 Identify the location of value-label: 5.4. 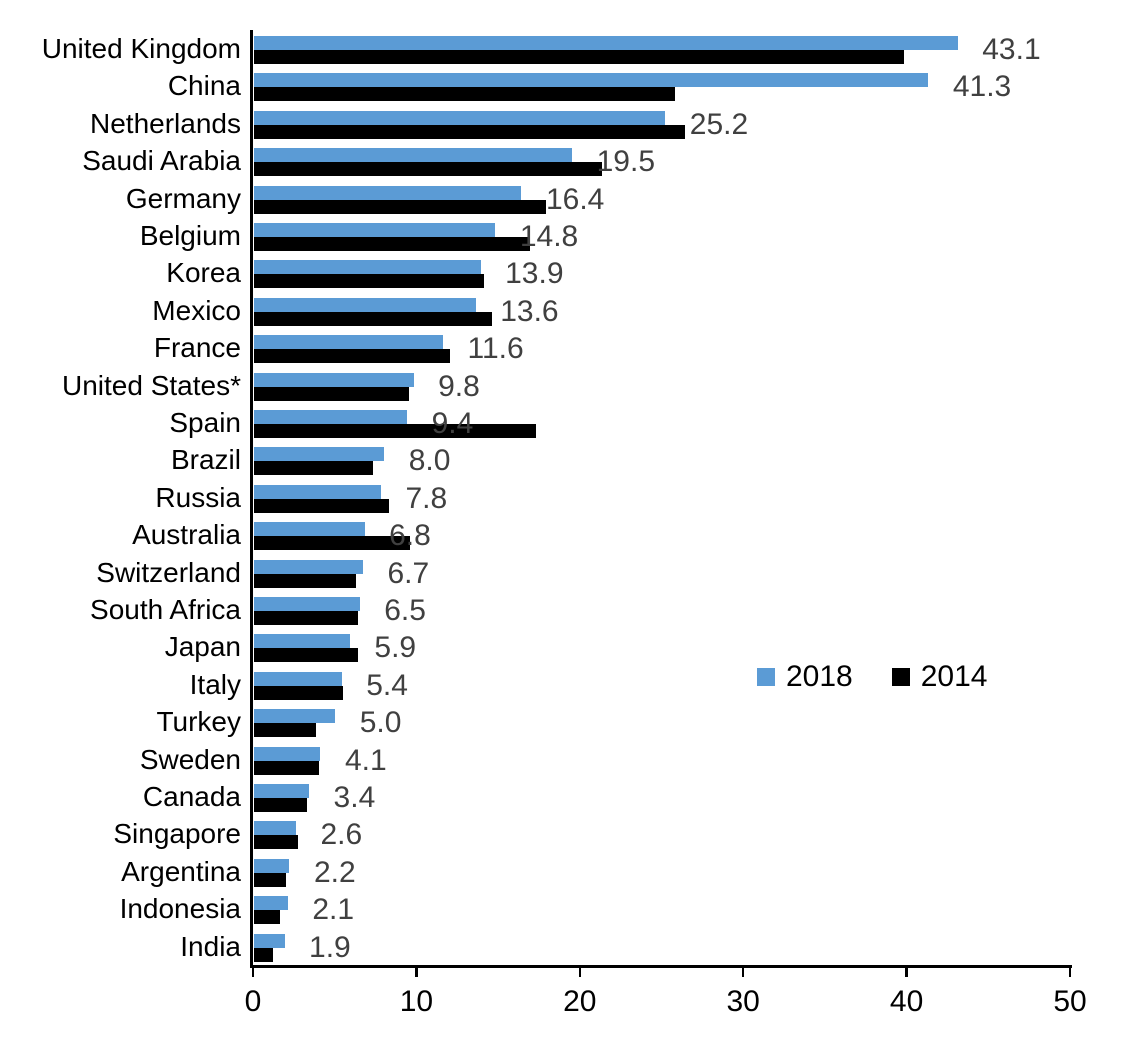
(387, 685).